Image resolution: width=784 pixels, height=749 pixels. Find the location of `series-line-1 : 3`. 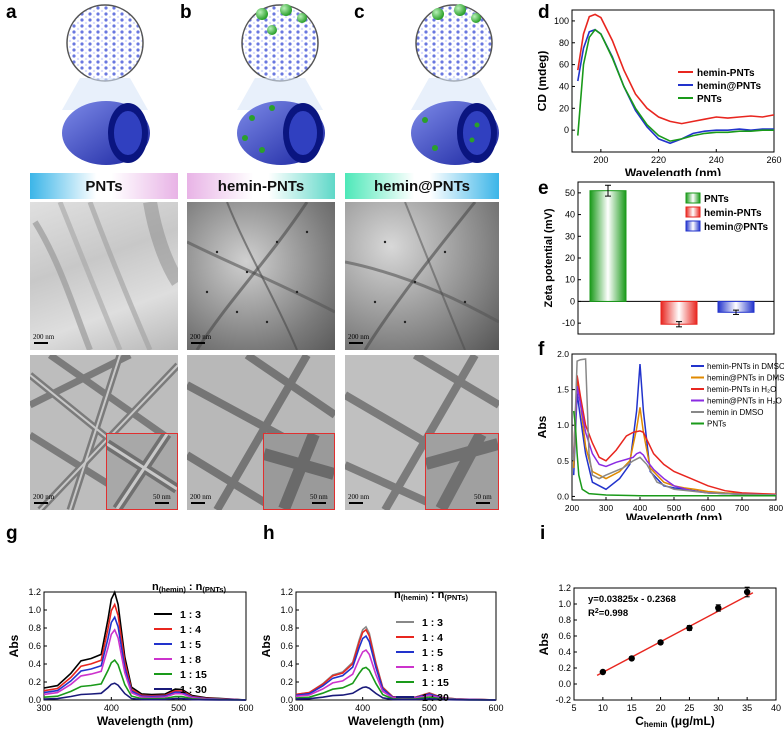

series-line-1 : 3 is located at coordinates (145, 645).